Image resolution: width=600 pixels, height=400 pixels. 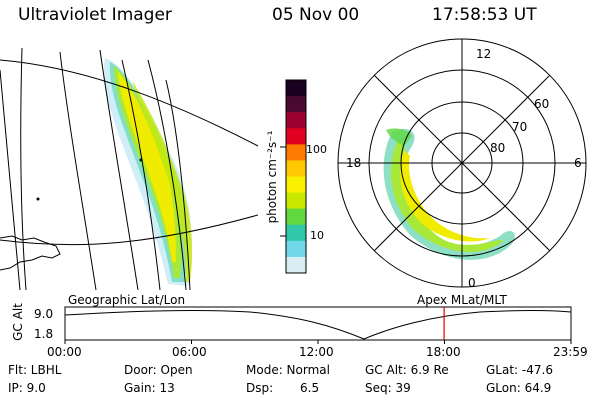 I want to click on coastline, so click(x=30, y=253).